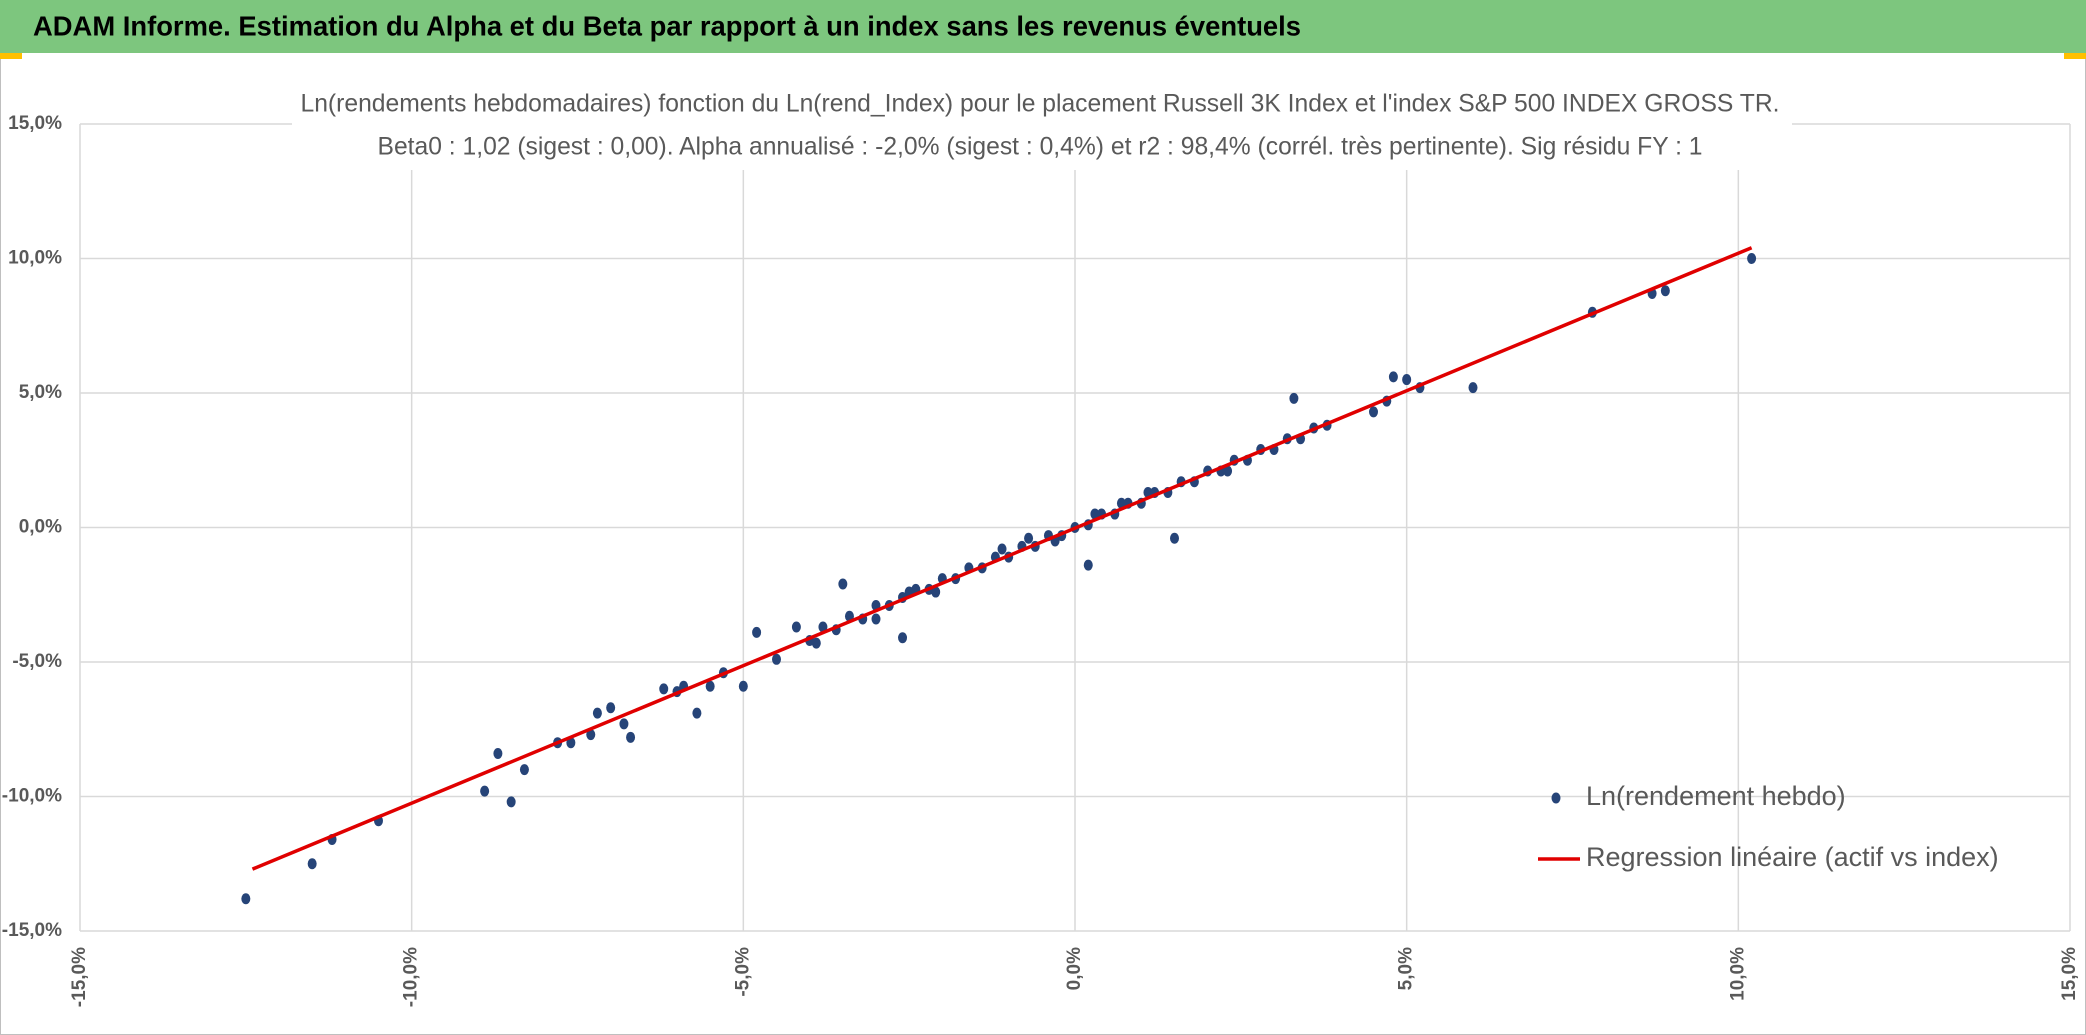 This screenshot has height=1035, width=2086. What do you see at coordinates (35, 258) in the screenshot?
I see `y-tick-label: 10,0%` at bounding box center [35, 258].